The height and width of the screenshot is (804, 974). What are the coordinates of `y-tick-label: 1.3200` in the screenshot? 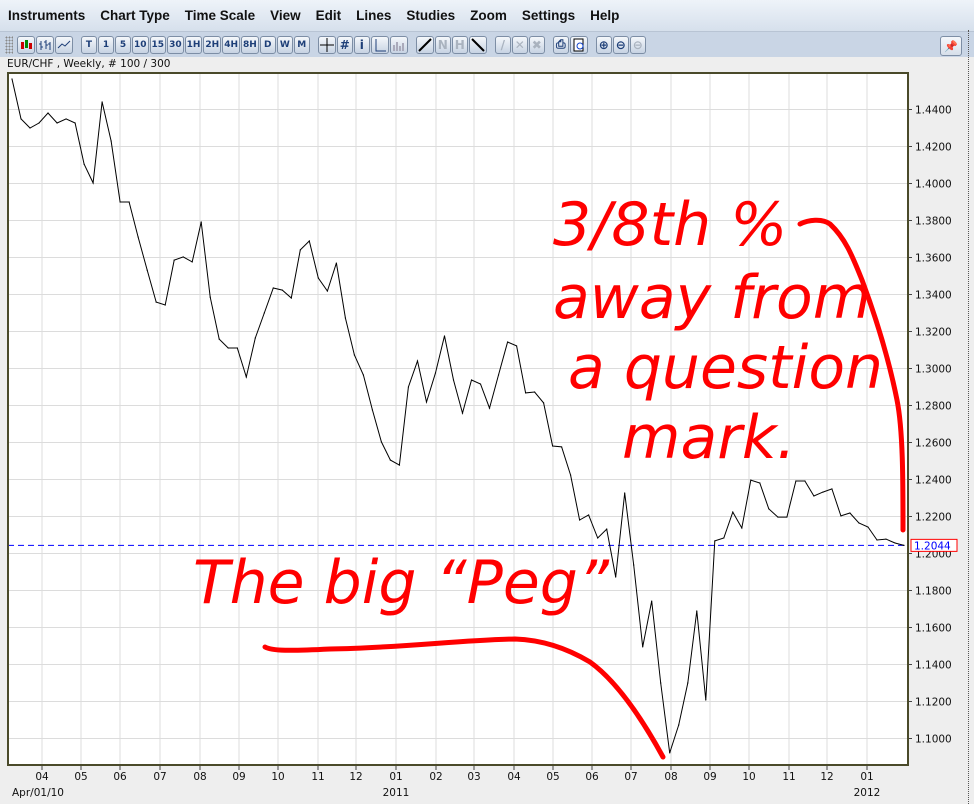 It's located at (933, 333).